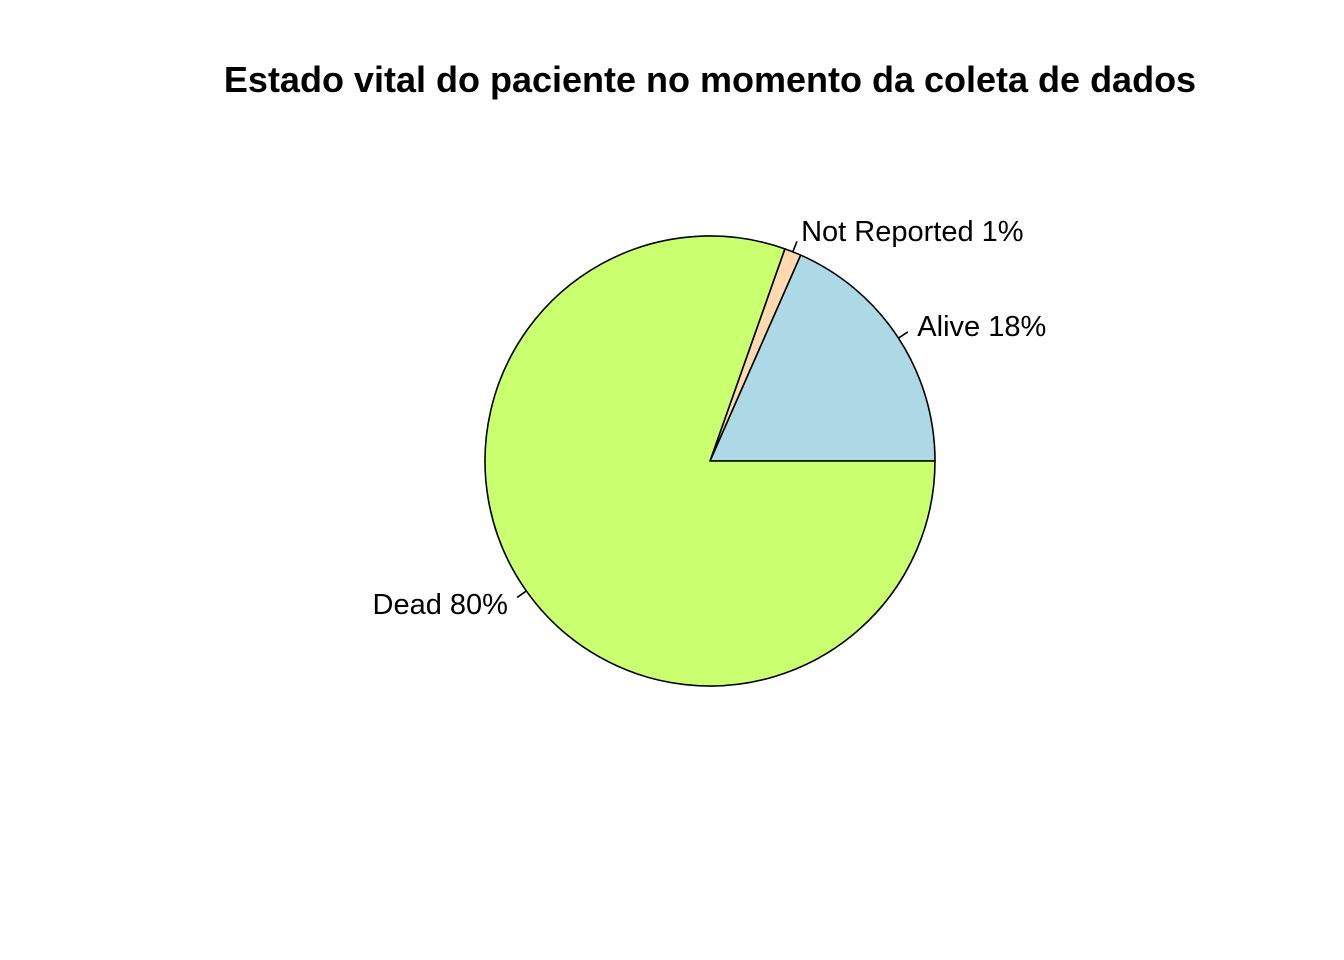 The height and width of the screenshot is (960, 1344). I want to click on label-ticks, so click(712, 420).